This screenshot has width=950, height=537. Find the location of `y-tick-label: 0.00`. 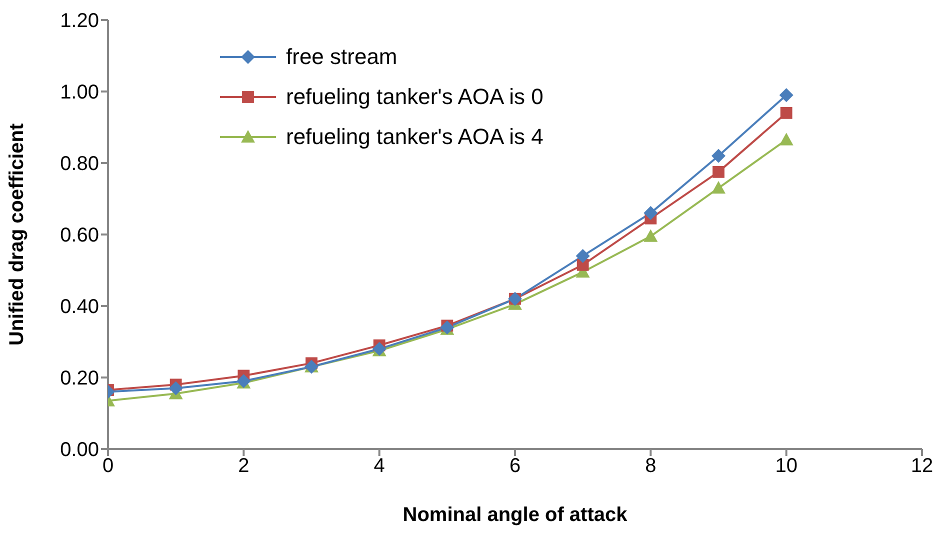

y-tick-label: 0.00 is located at coordinates (79, 450).